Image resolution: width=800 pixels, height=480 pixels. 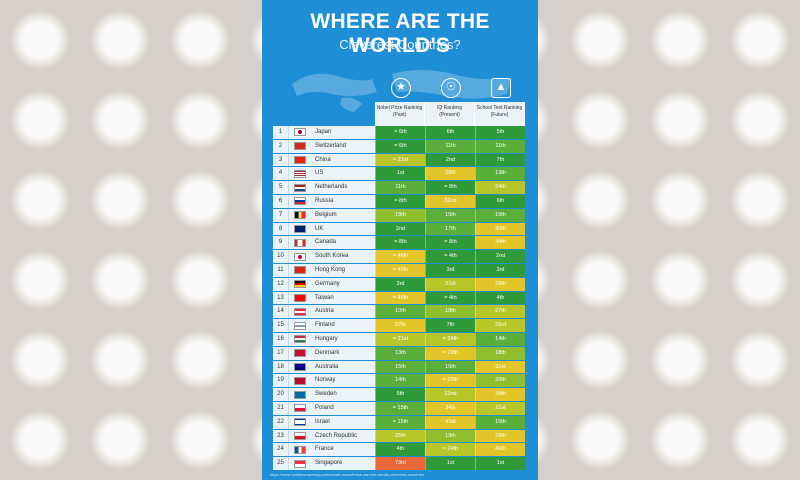 What do you see at coordinates (281, 256) in the screenshot?
I see `rank-cell: 10` at bounding box center [281, 256].